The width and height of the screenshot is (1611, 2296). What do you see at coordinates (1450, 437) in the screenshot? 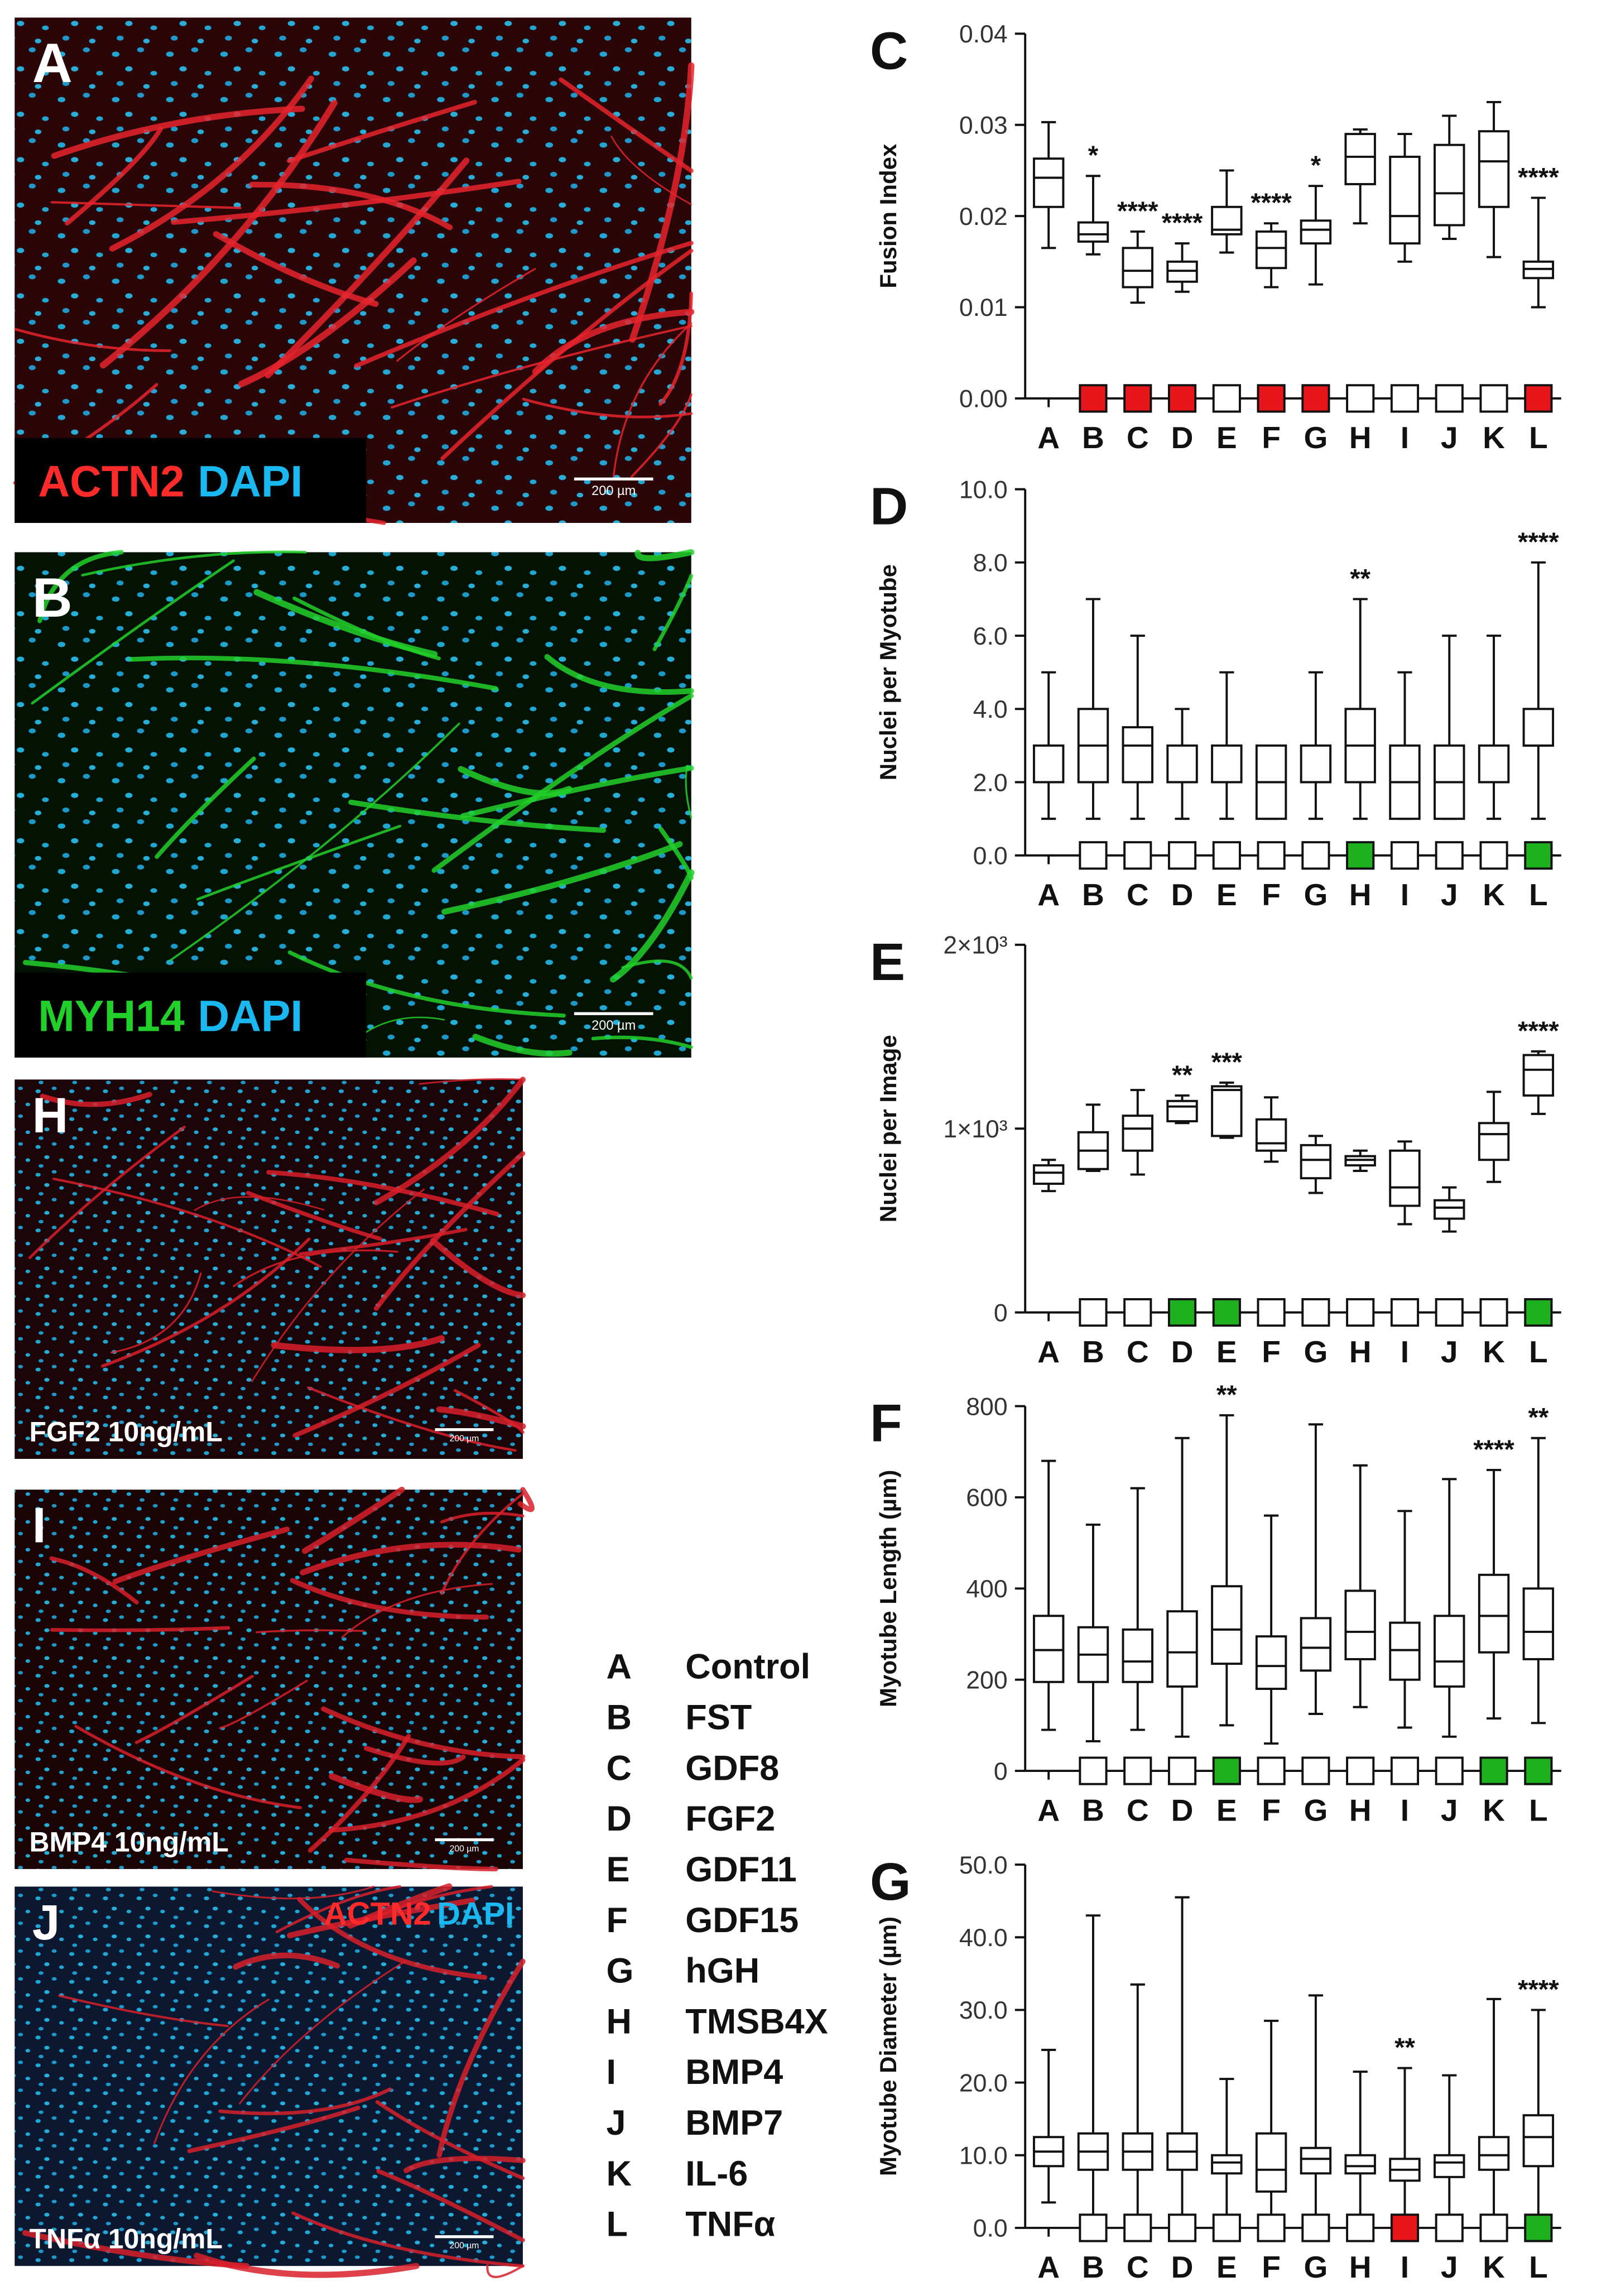
I see `x-tick-label: J` at bounding box center [1450, 437].